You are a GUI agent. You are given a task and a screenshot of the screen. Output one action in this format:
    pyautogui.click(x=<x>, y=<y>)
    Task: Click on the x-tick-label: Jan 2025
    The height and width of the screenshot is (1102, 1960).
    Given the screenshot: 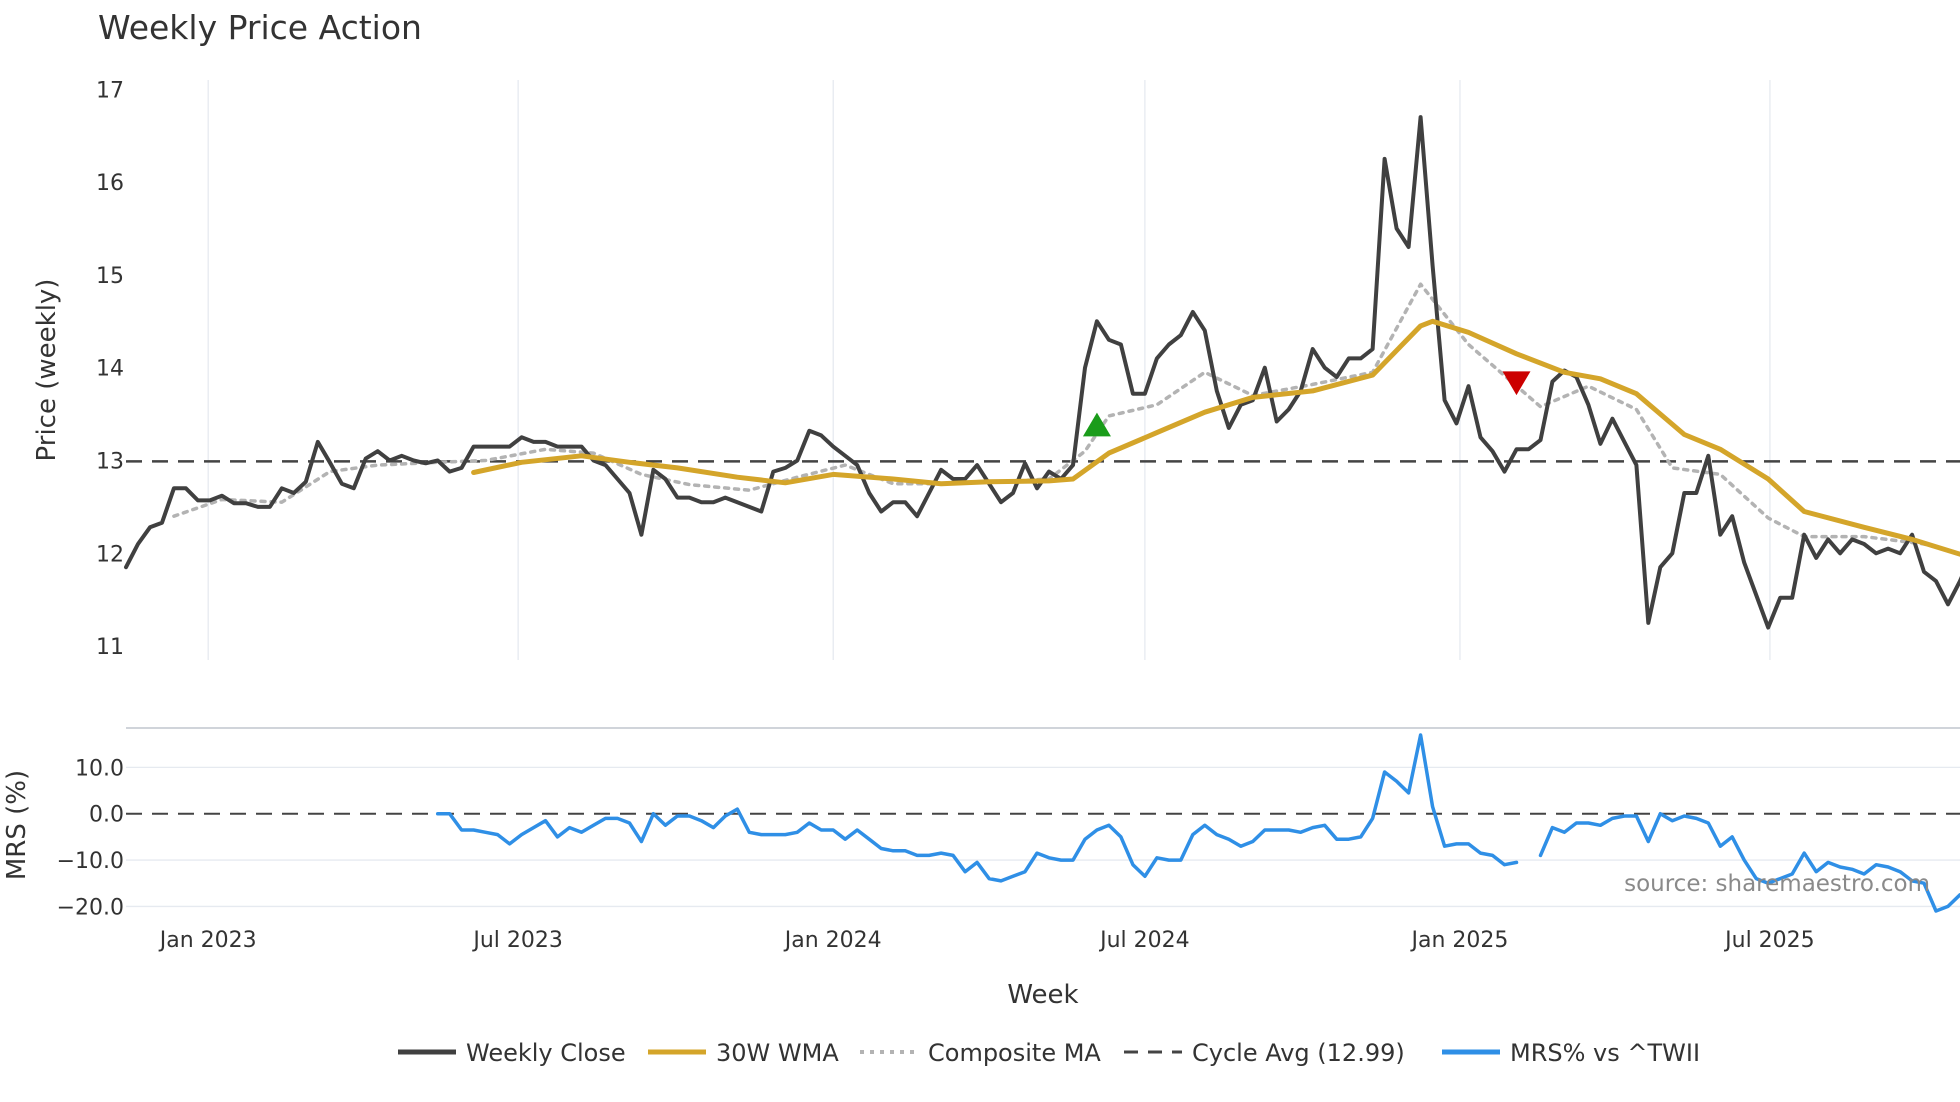 What is the action you would take?
    pyautogui.click(x=1459, y=940)
    